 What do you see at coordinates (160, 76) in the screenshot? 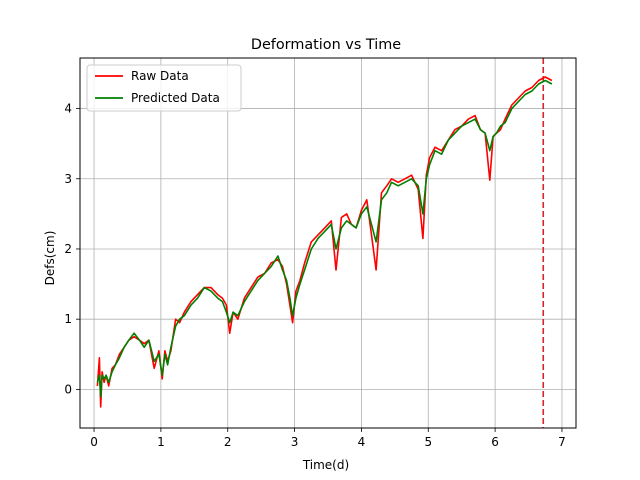
I see `legend-label-raw-data: Raw Data` at bounding box center [160, 76].